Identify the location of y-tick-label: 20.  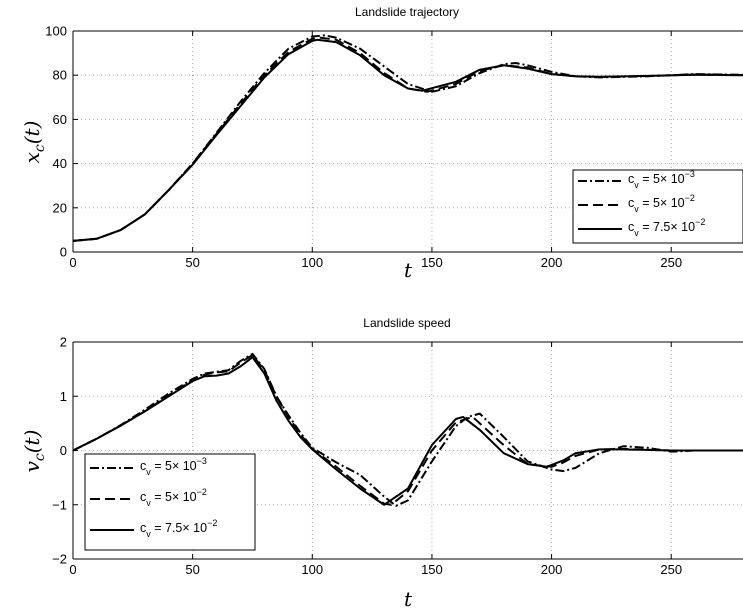
(60, 207).